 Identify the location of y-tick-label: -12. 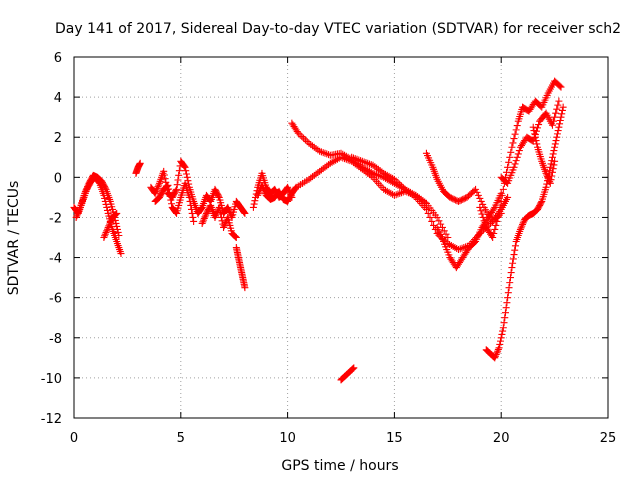
(51, 419).